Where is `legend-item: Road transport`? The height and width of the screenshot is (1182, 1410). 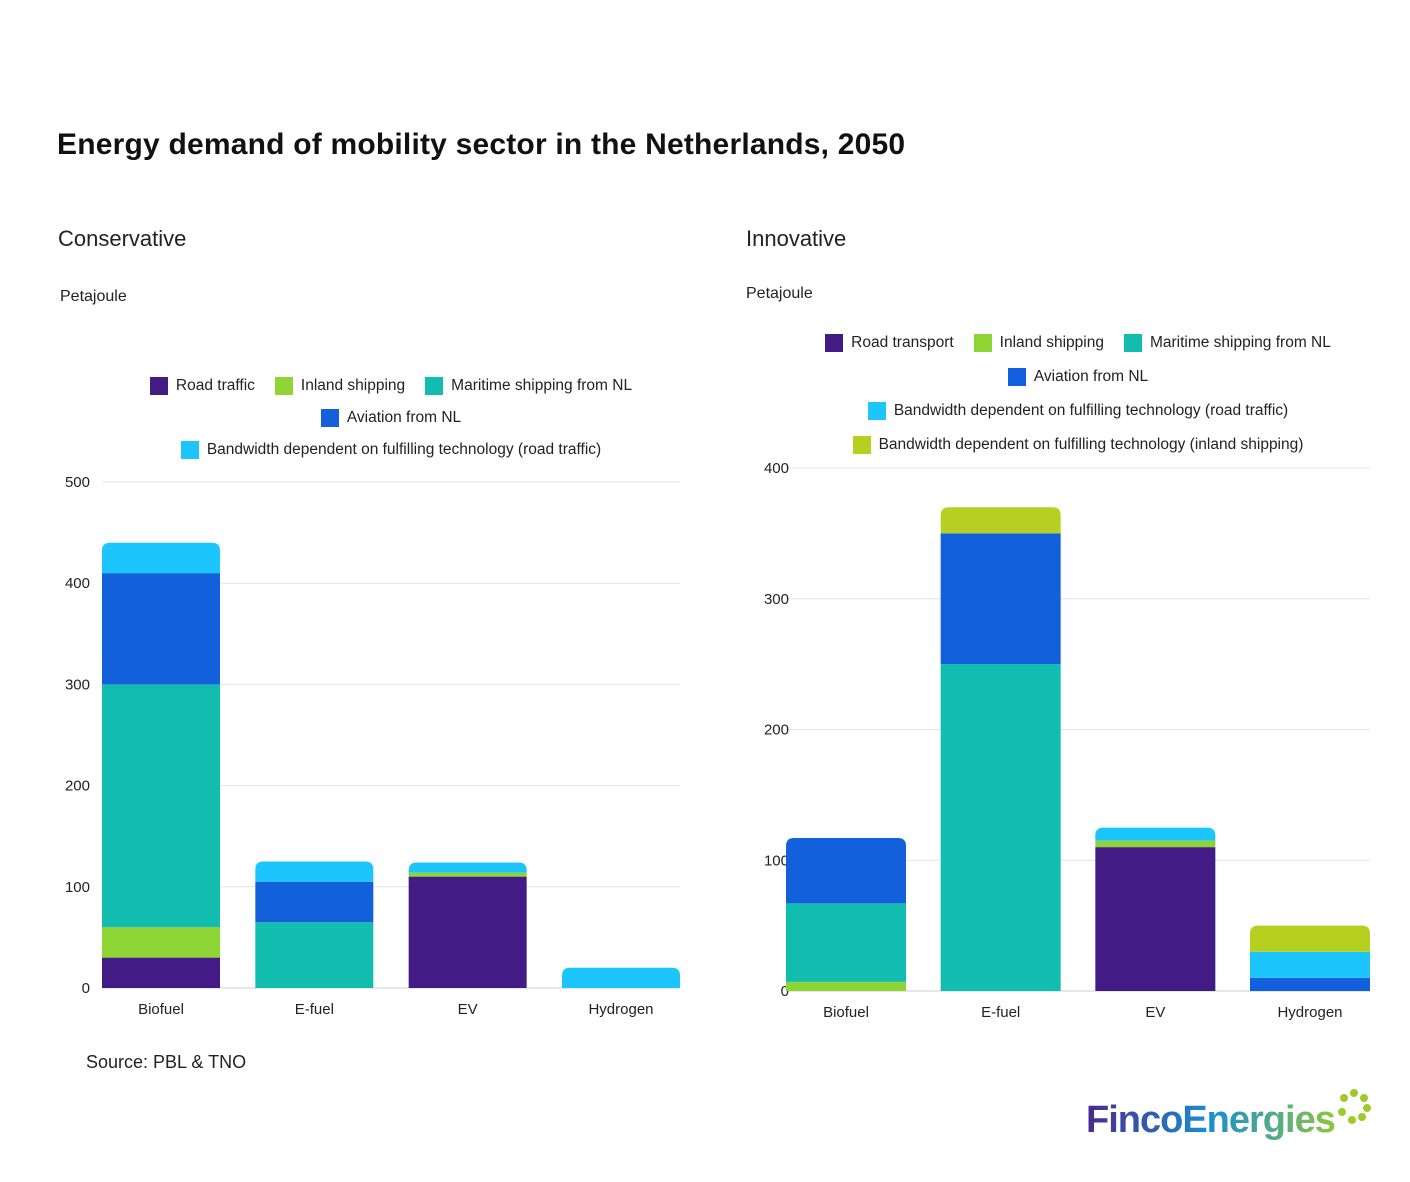 legend-item: Road transport is located at coordinates (889, 343).